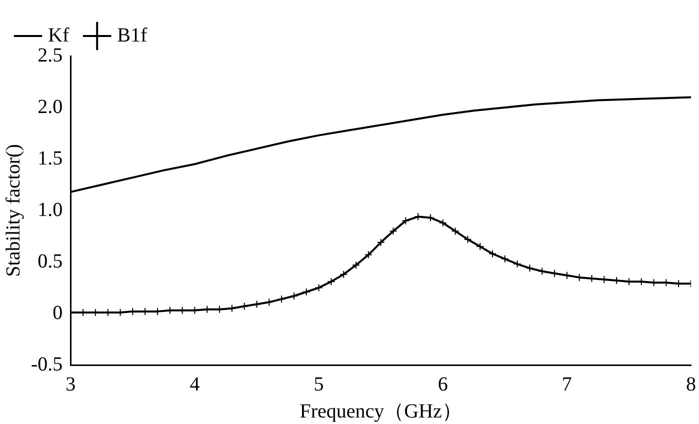 This screenshot has height=424, width=699. Describe the element at coordinates (50, 209) in the screenshot. I see `y-tick-label: 1.0` at that location.